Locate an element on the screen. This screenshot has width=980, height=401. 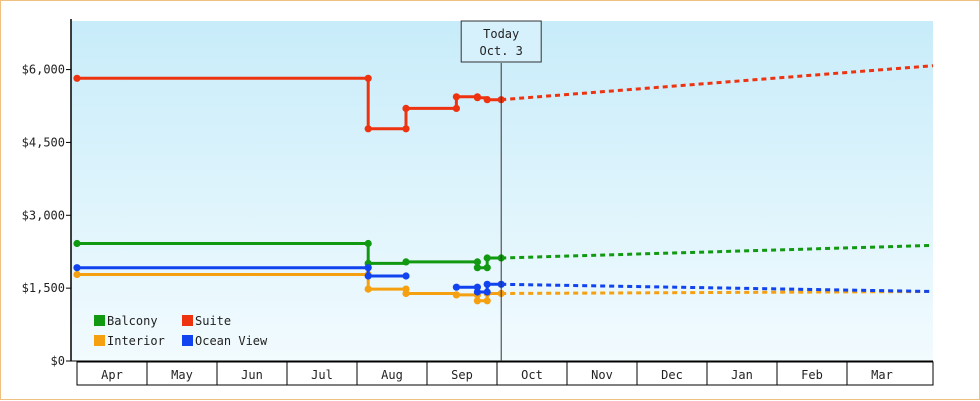
x-tick-label: Sep is located at coordinates (462, 375).